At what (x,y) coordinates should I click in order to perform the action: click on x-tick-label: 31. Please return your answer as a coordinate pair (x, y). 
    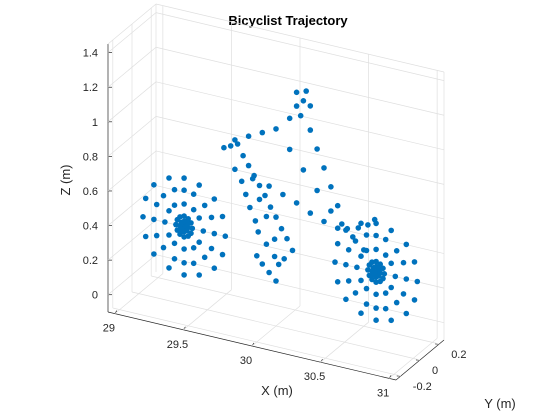
    Looking at the image, I should click on (383, 393).